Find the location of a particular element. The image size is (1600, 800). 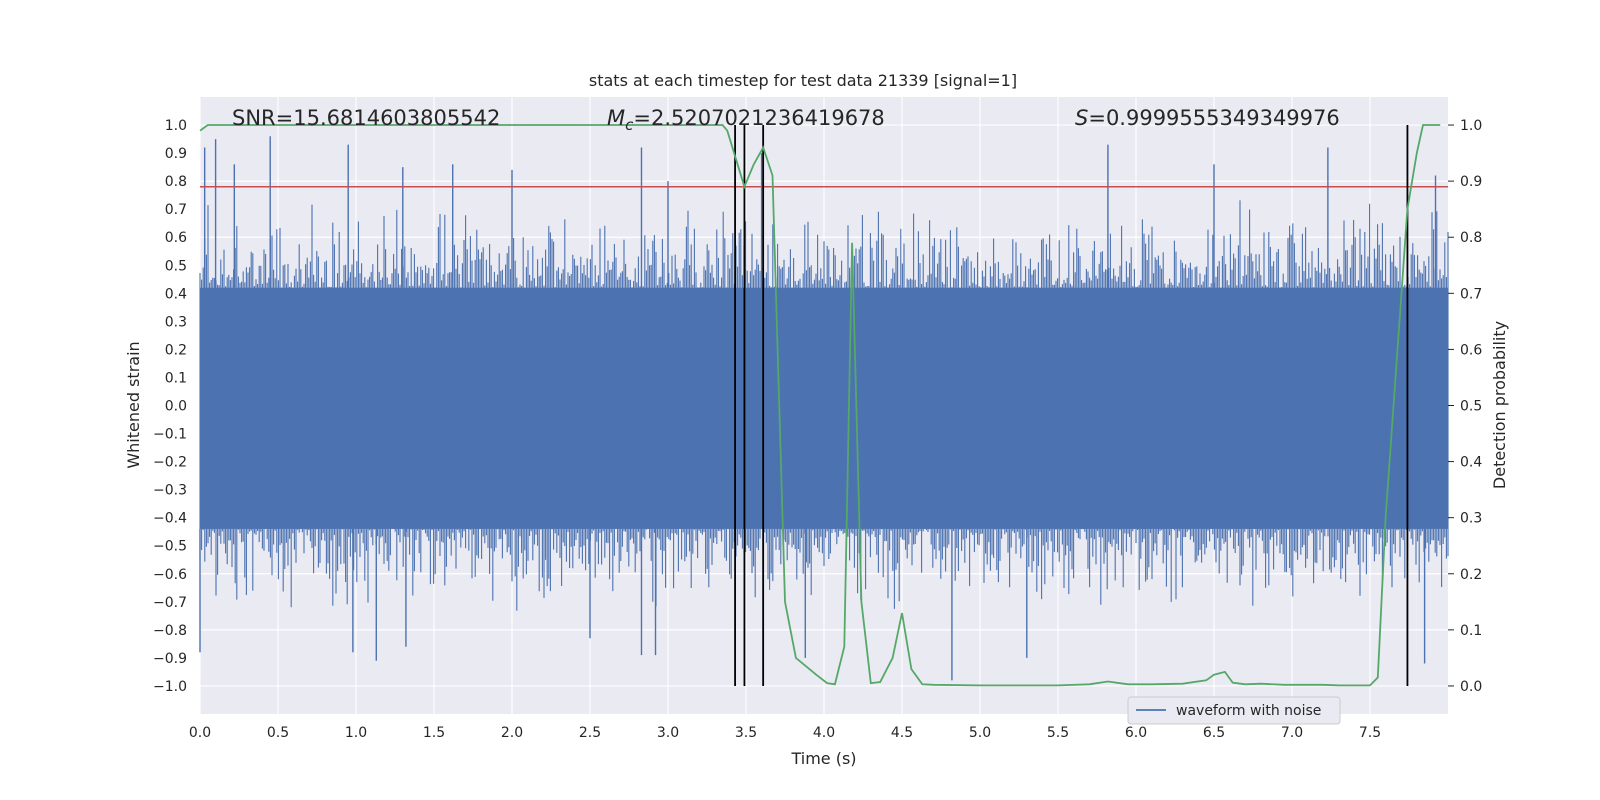

x-tick-label: 0.5 is located at coordinates (278, 733).